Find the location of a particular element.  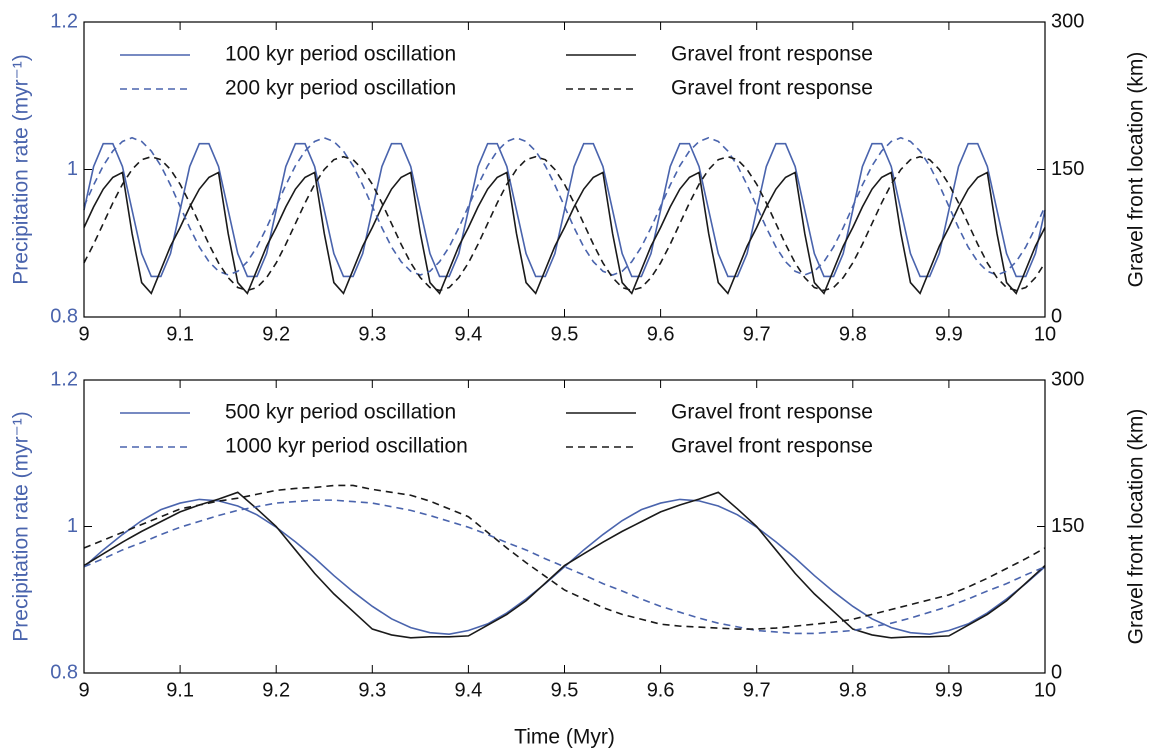

legend-label: 500 kyr period oscillation is located at coordinates (340, 412).